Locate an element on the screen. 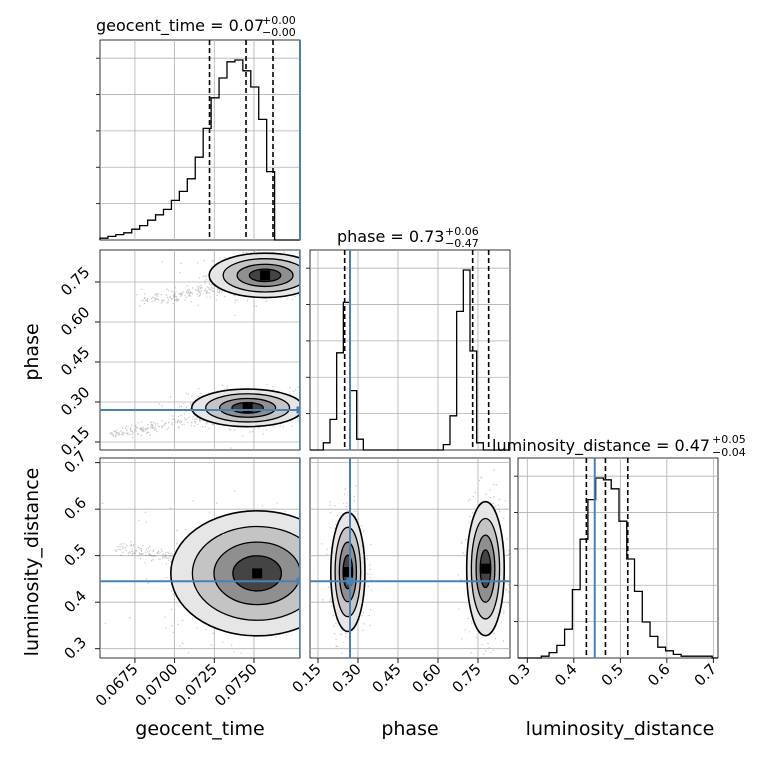 The height and width of the screenshot is (760, 760). xtick-label-phase-4: 0.75 is located at coordinates (466, 678).